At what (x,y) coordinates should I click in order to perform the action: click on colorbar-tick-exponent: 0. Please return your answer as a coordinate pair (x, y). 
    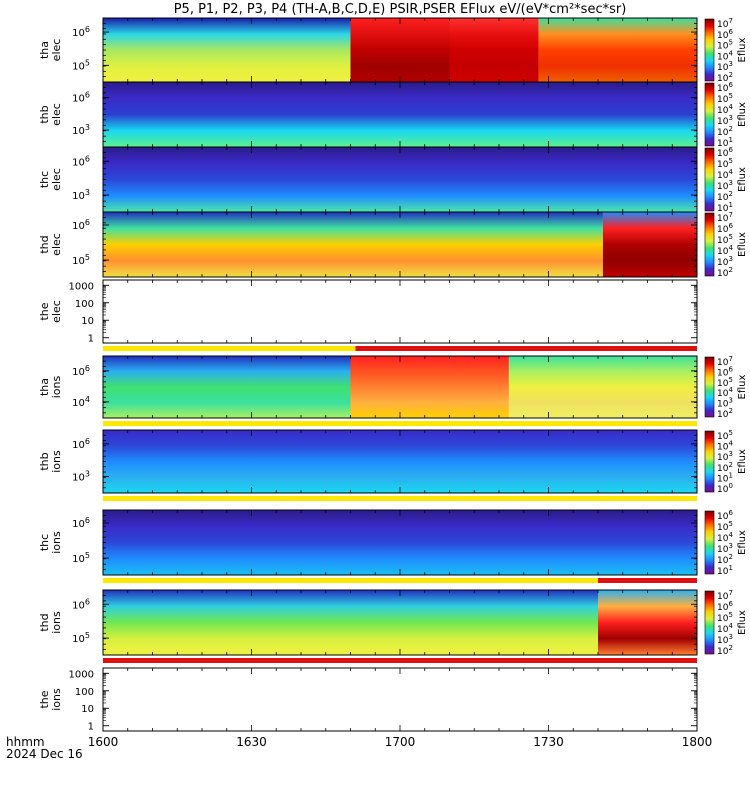
    Looking at the image, I should click on (730, 486).